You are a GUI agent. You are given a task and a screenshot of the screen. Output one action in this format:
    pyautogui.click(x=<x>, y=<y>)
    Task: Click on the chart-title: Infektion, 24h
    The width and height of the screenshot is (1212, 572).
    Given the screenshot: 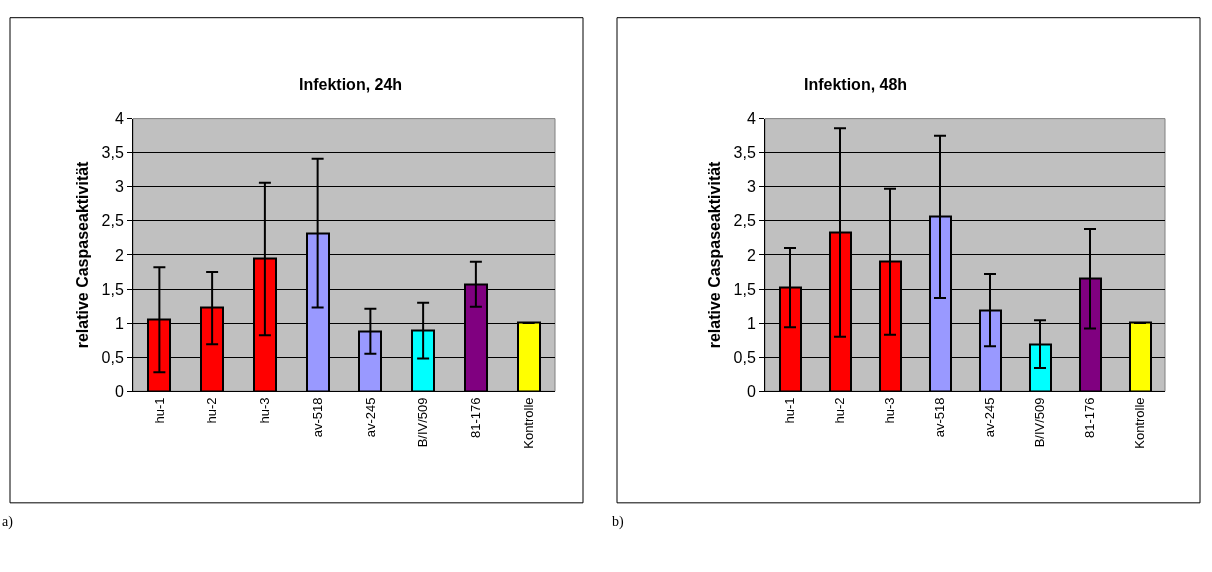 What is the action you would take?
    pyautogui.click(x=351, y=84)
    